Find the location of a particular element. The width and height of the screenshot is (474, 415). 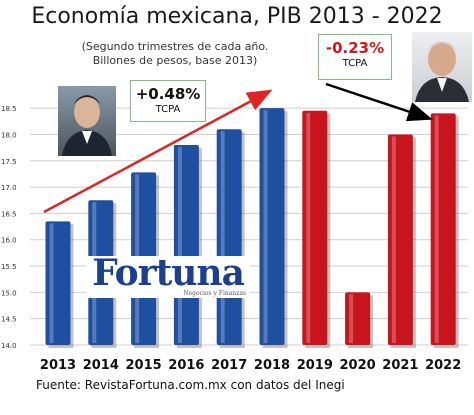

y-tick-label: 14.0 is located at coordinates (9, 346).